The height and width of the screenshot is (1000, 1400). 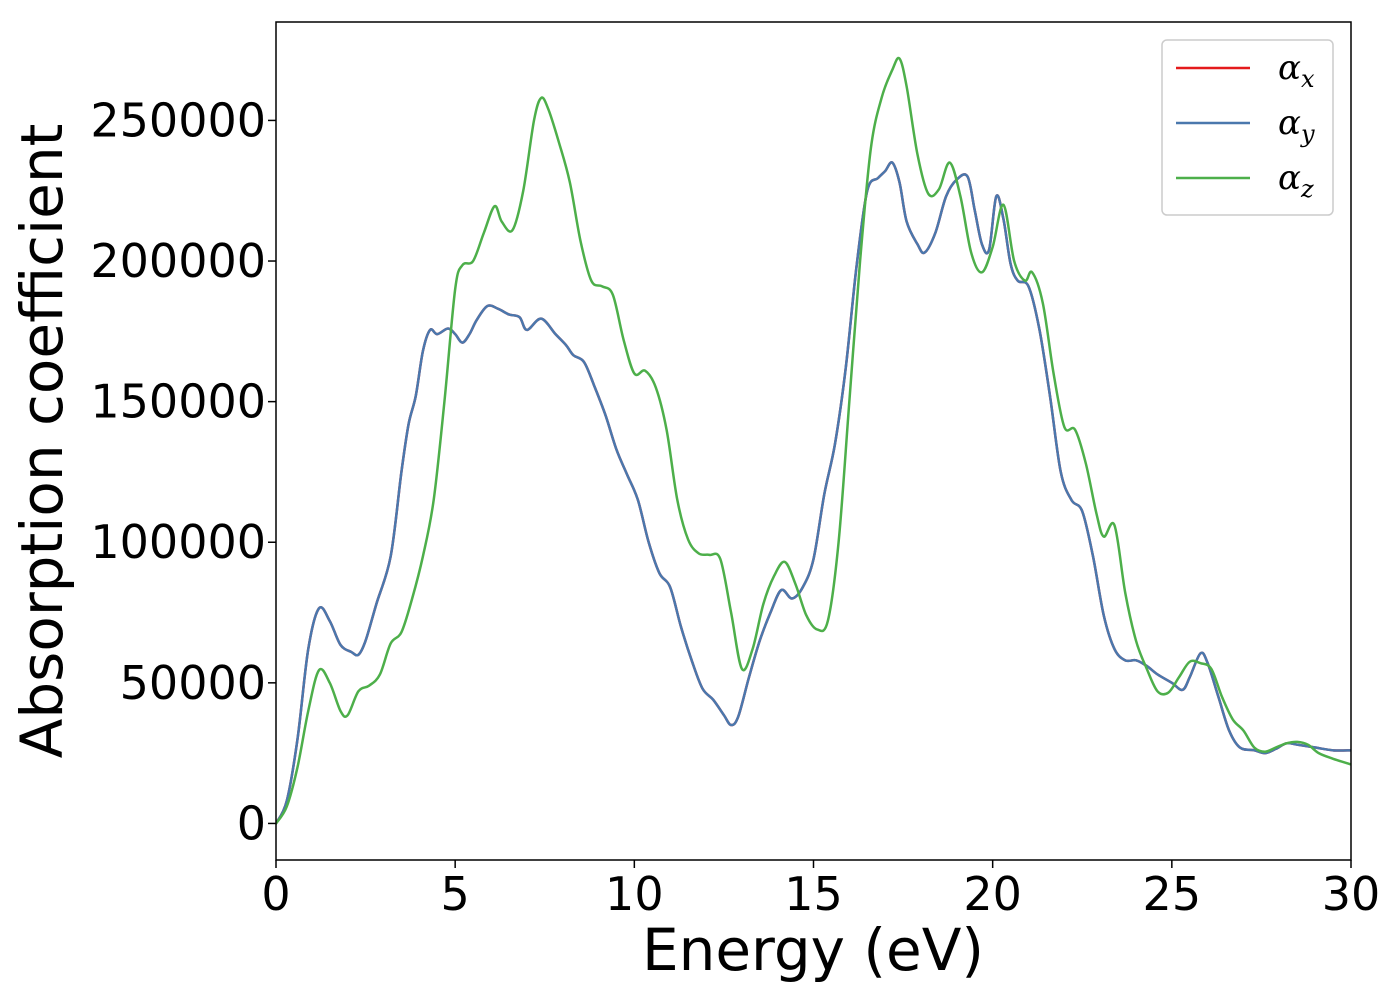 What do you see at coordinates (42, 441) in the screenshot?
I see `y-axis-label: Absorption coefficient` at bounding box center [42, 441].